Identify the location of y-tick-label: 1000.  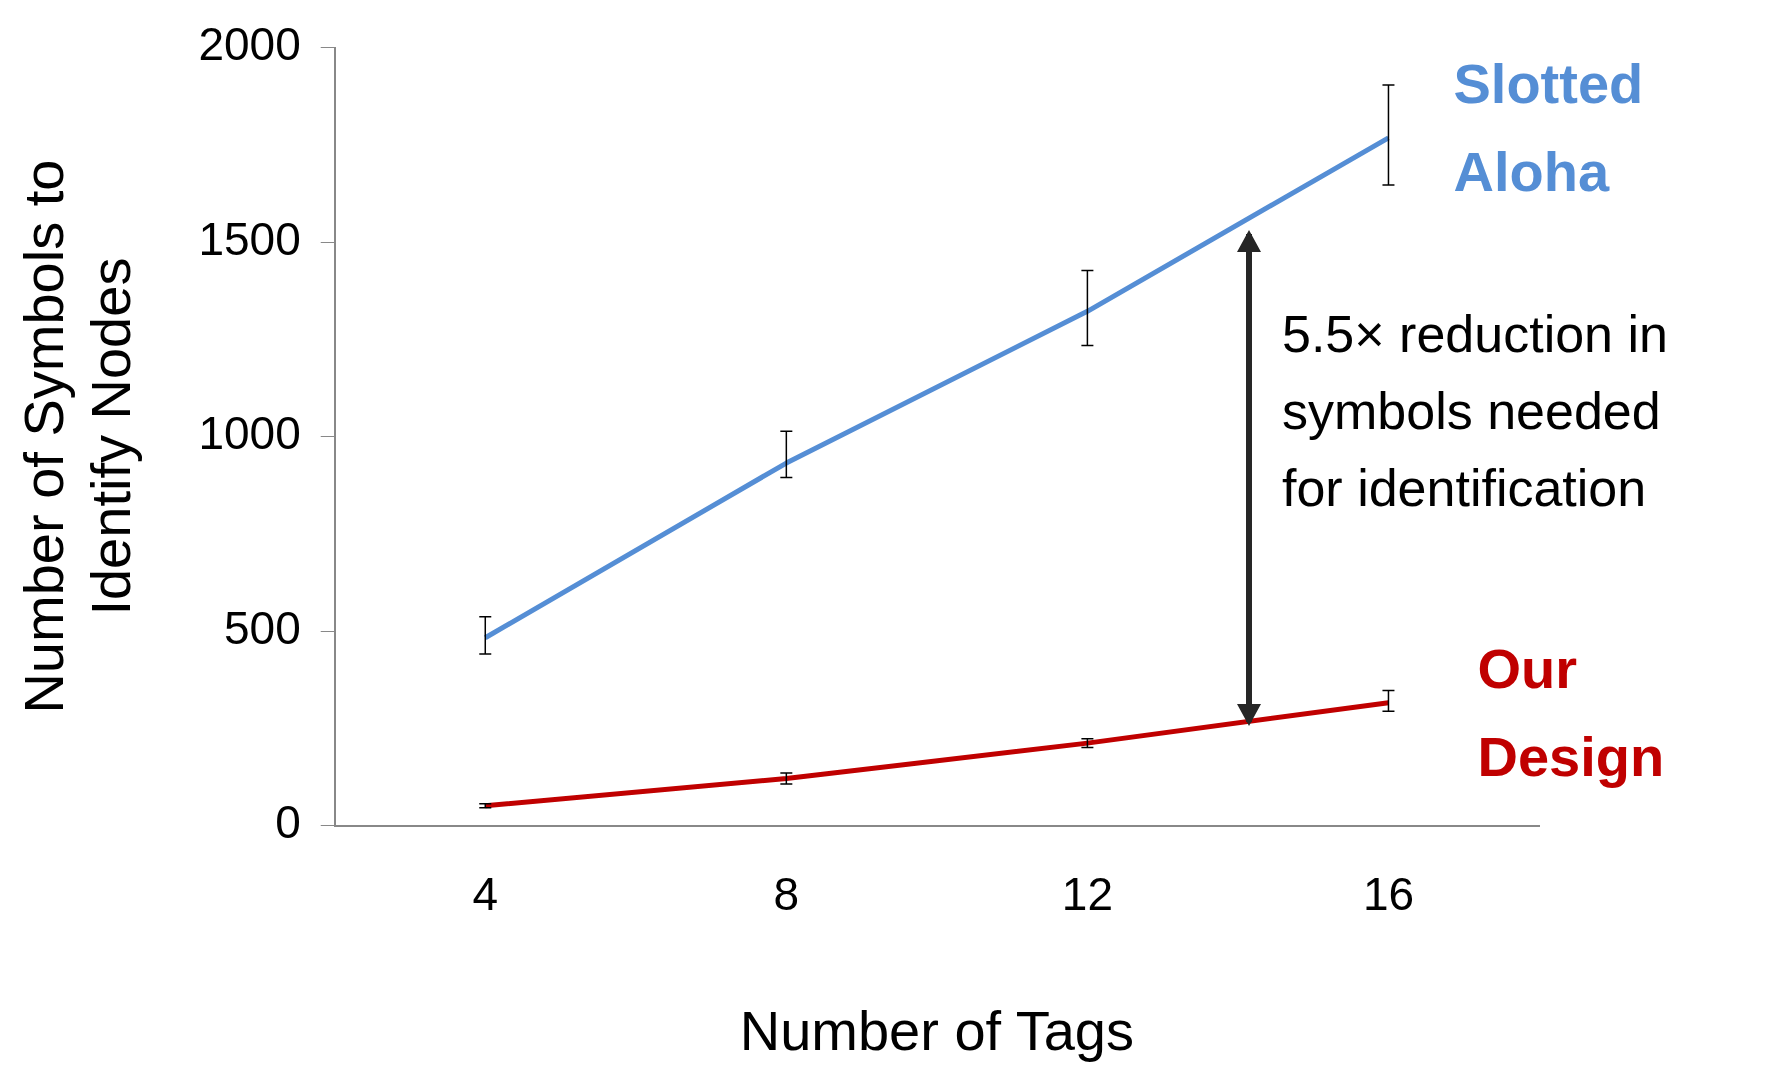
(249, 433).